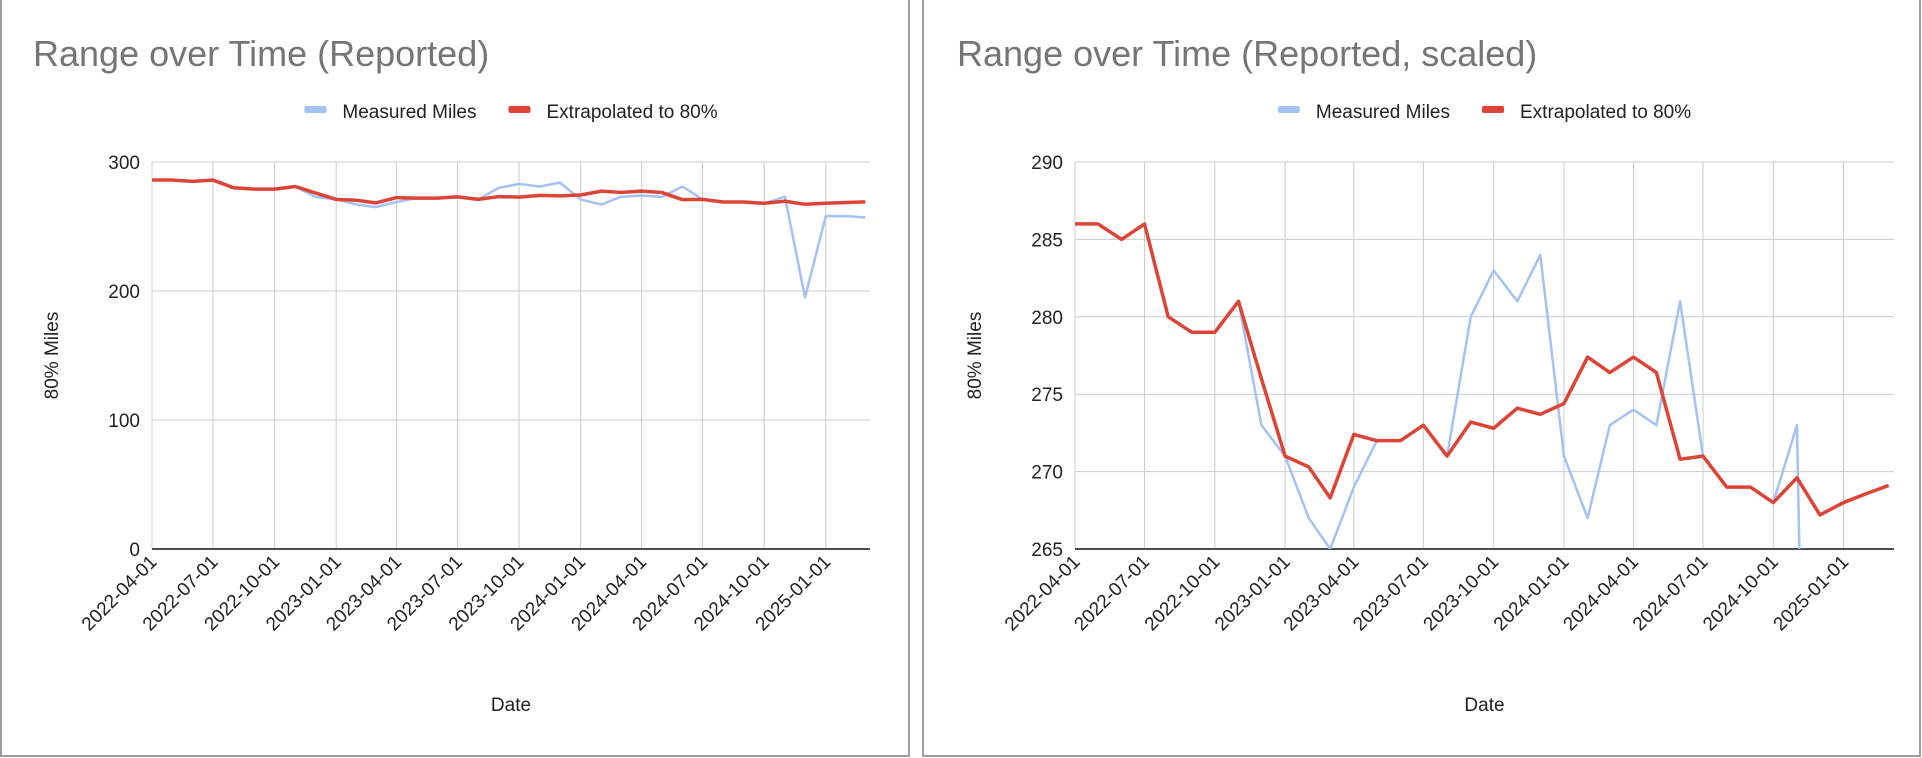 The width and height of the screenshot is (1922, 758). What do you see at coordinates (124, 163) in the screenshot?
I see `y-tick-label: 300` at bounding box center [124, 163].